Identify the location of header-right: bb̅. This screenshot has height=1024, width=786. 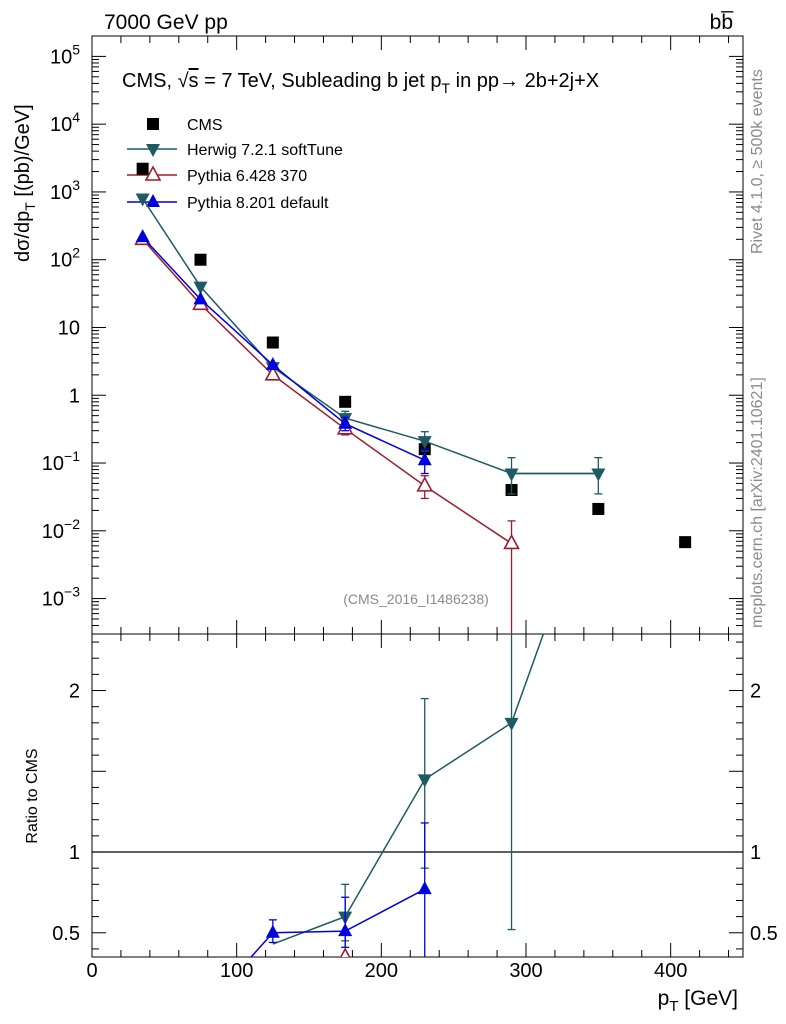
(722, 22).